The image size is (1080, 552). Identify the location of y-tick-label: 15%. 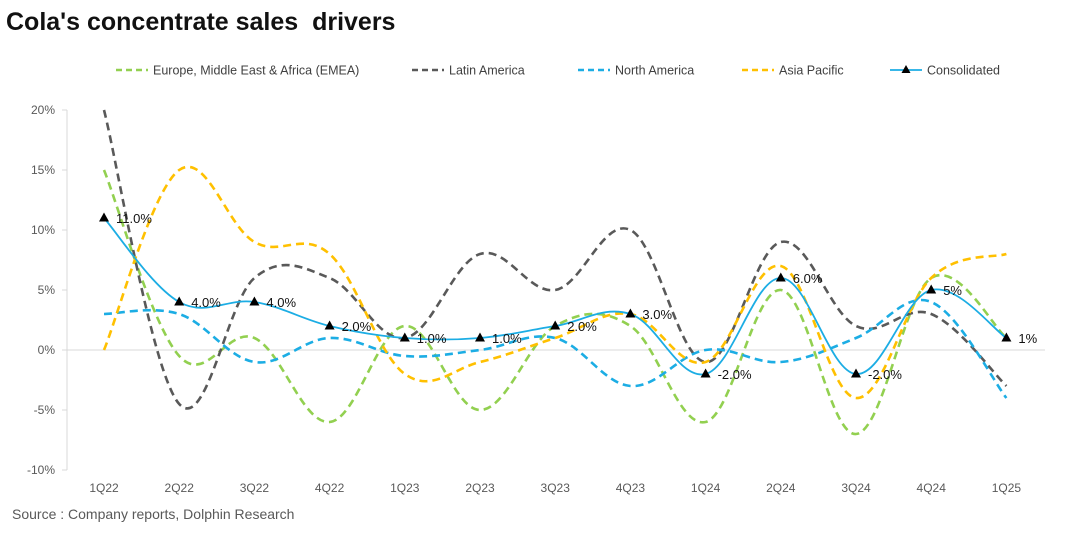
(43, 170).